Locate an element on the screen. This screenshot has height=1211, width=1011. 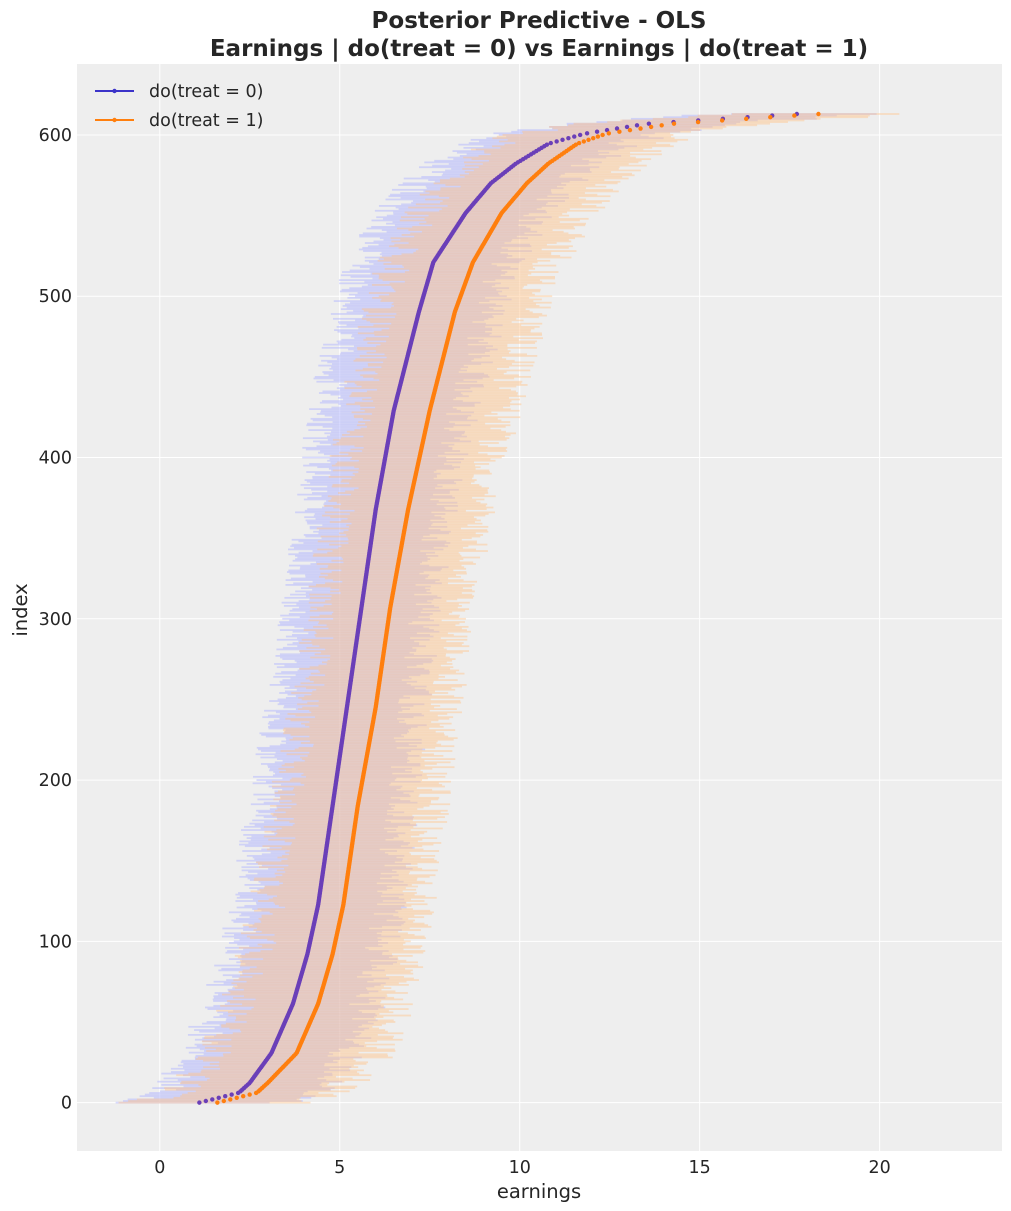
x-tick-label: 10 is located at coordinates (520, 1168).